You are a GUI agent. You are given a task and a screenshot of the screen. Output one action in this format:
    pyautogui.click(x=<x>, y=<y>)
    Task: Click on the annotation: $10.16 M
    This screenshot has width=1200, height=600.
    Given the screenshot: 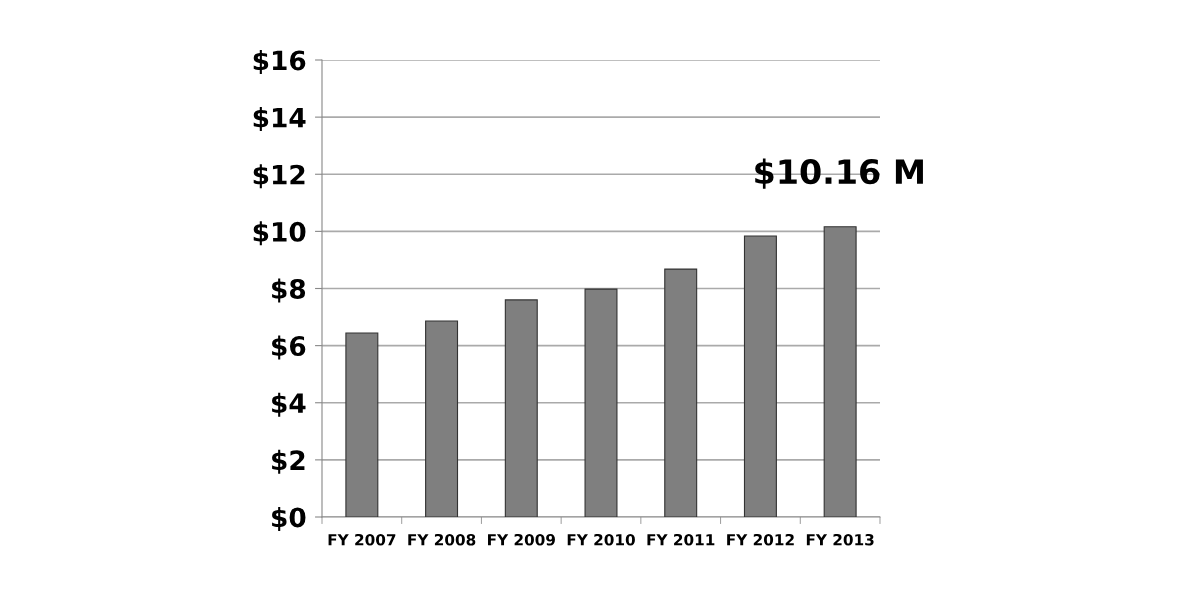 What is the action you would take?
    pyautogui.click(x=839, y=173)
    